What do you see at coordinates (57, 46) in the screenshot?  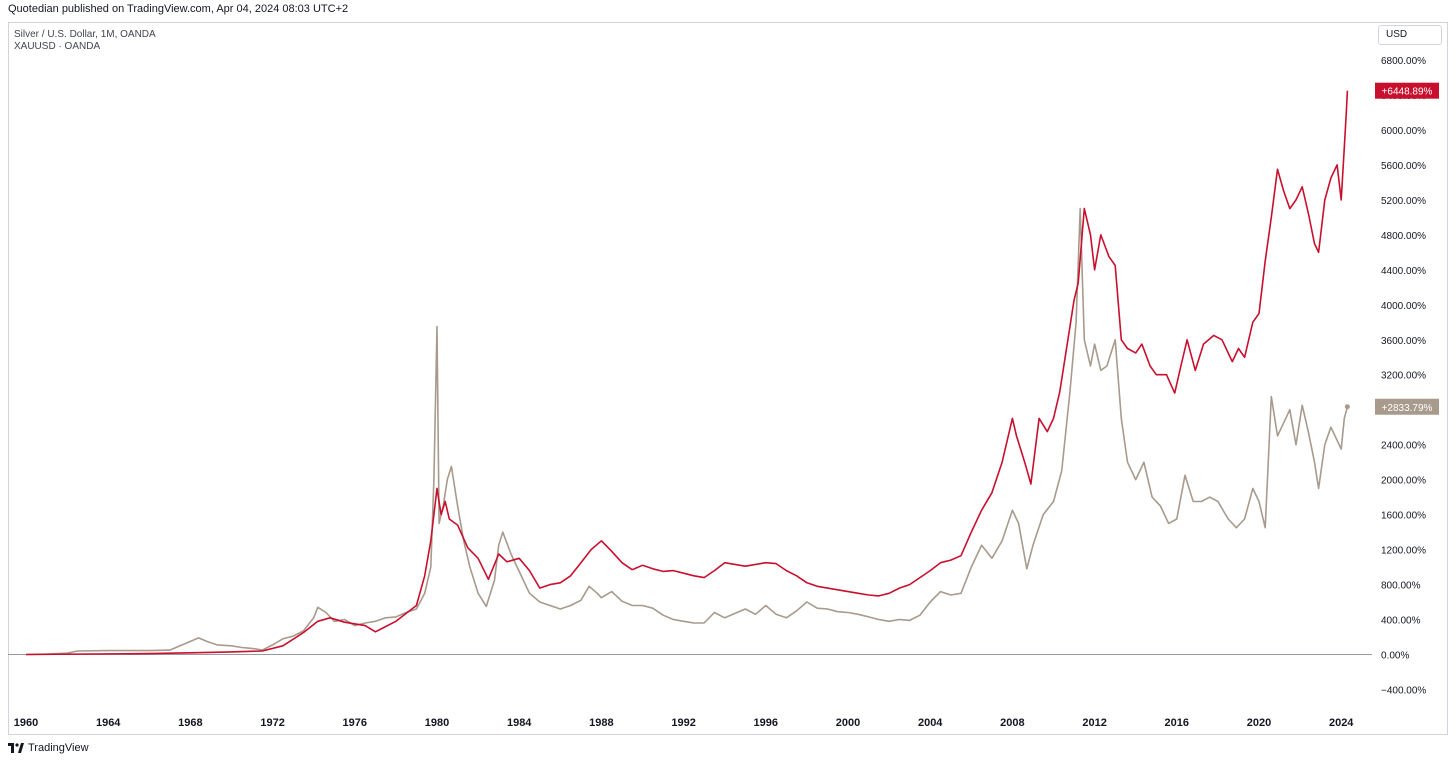 I see `legend-series-gold: XAUUSD · OANDA` at bounding box center [57, 46].